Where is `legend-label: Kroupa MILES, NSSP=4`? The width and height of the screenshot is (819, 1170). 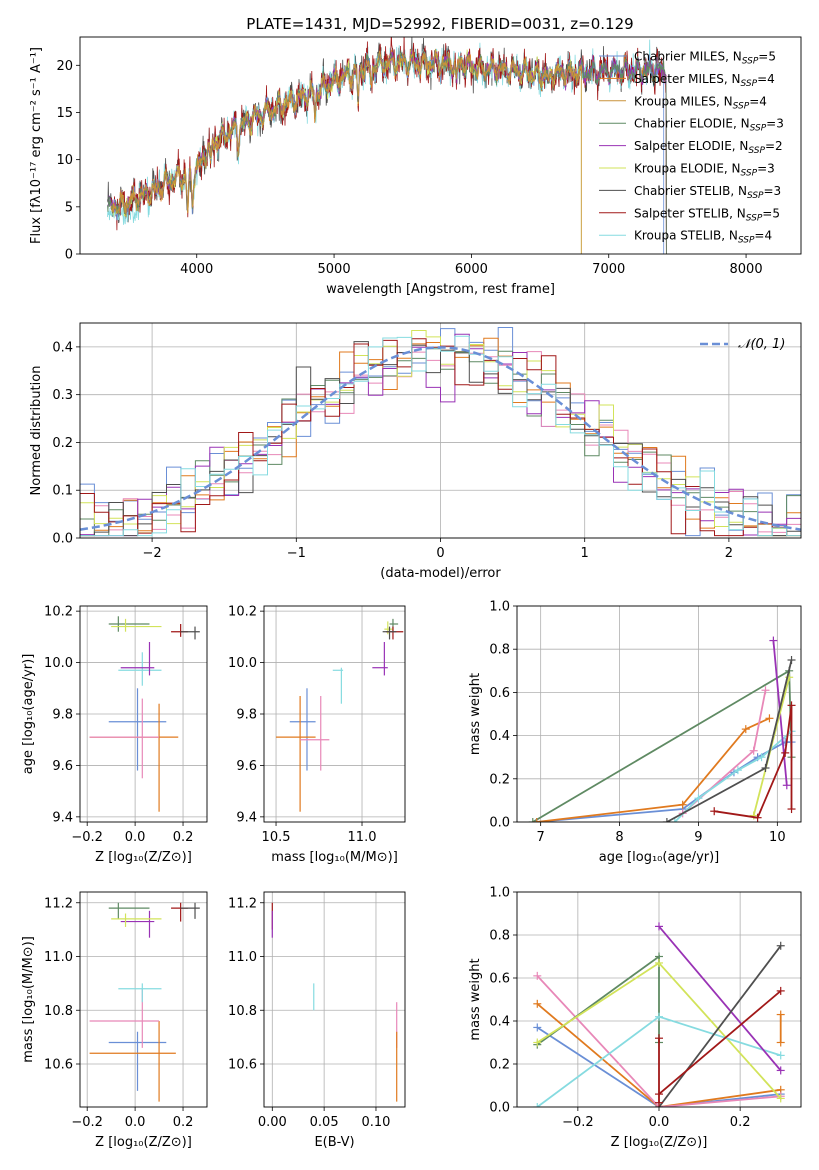
legend-label: Kroupa MILES, NSSP=4 is located at coordinates (700, 102).